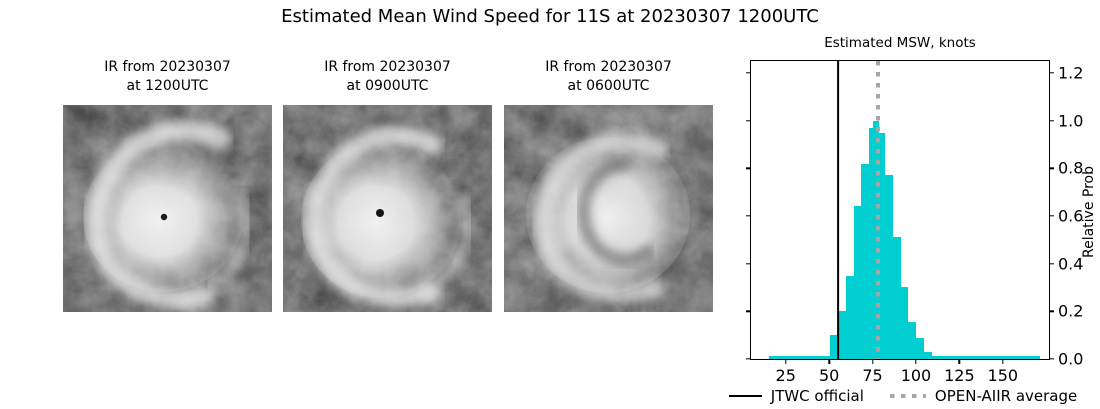  What do you see at coordinates (817, 396) in the screenshot?
I see `legend-label: JTWC official` at bounding box center [817, 396].